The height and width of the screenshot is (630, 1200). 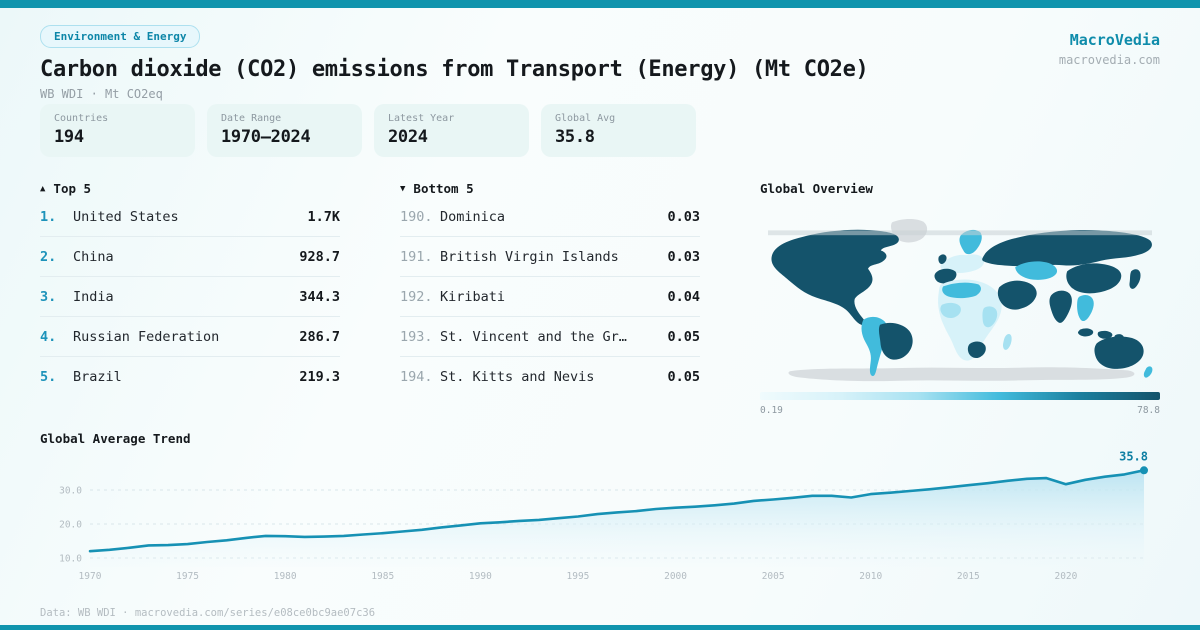 I want to click on bottom5-title: Bottom 5, so click(x=443, y=188).